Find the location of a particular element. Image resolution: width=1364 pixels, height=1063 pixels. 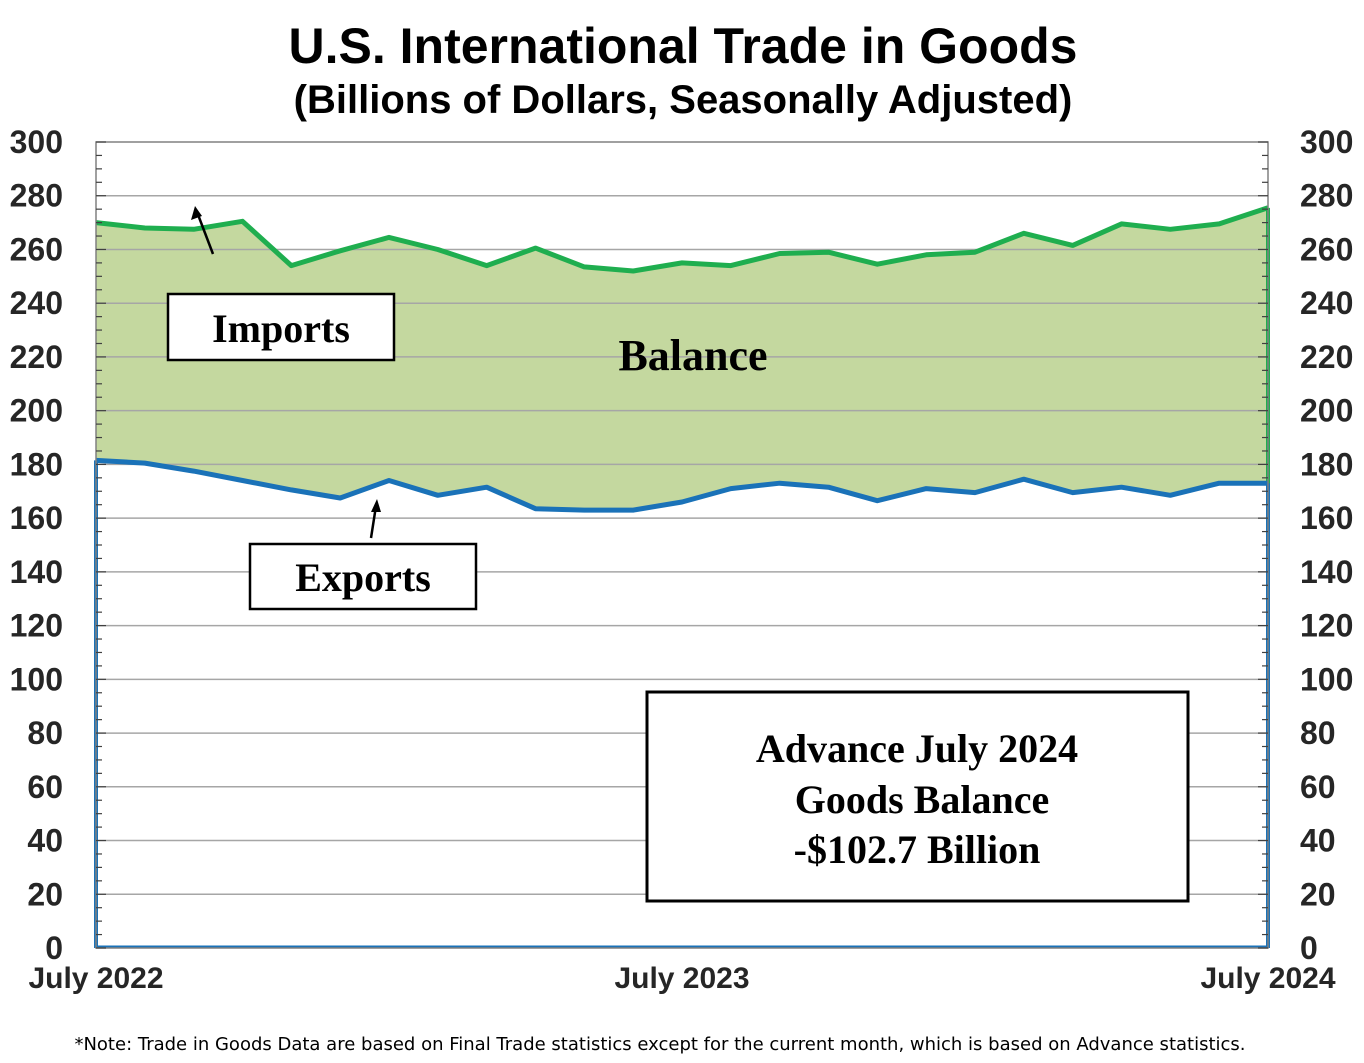

y-tick-label-right: 20 is located at coordinates (1318, 894).